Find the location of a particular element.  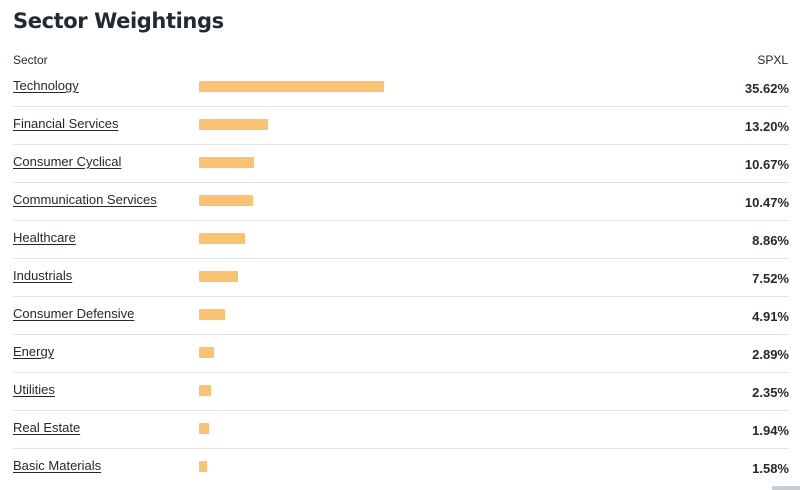

sector-row: Consumer Cyclical 10.67% is located at coordinates (401, 164).